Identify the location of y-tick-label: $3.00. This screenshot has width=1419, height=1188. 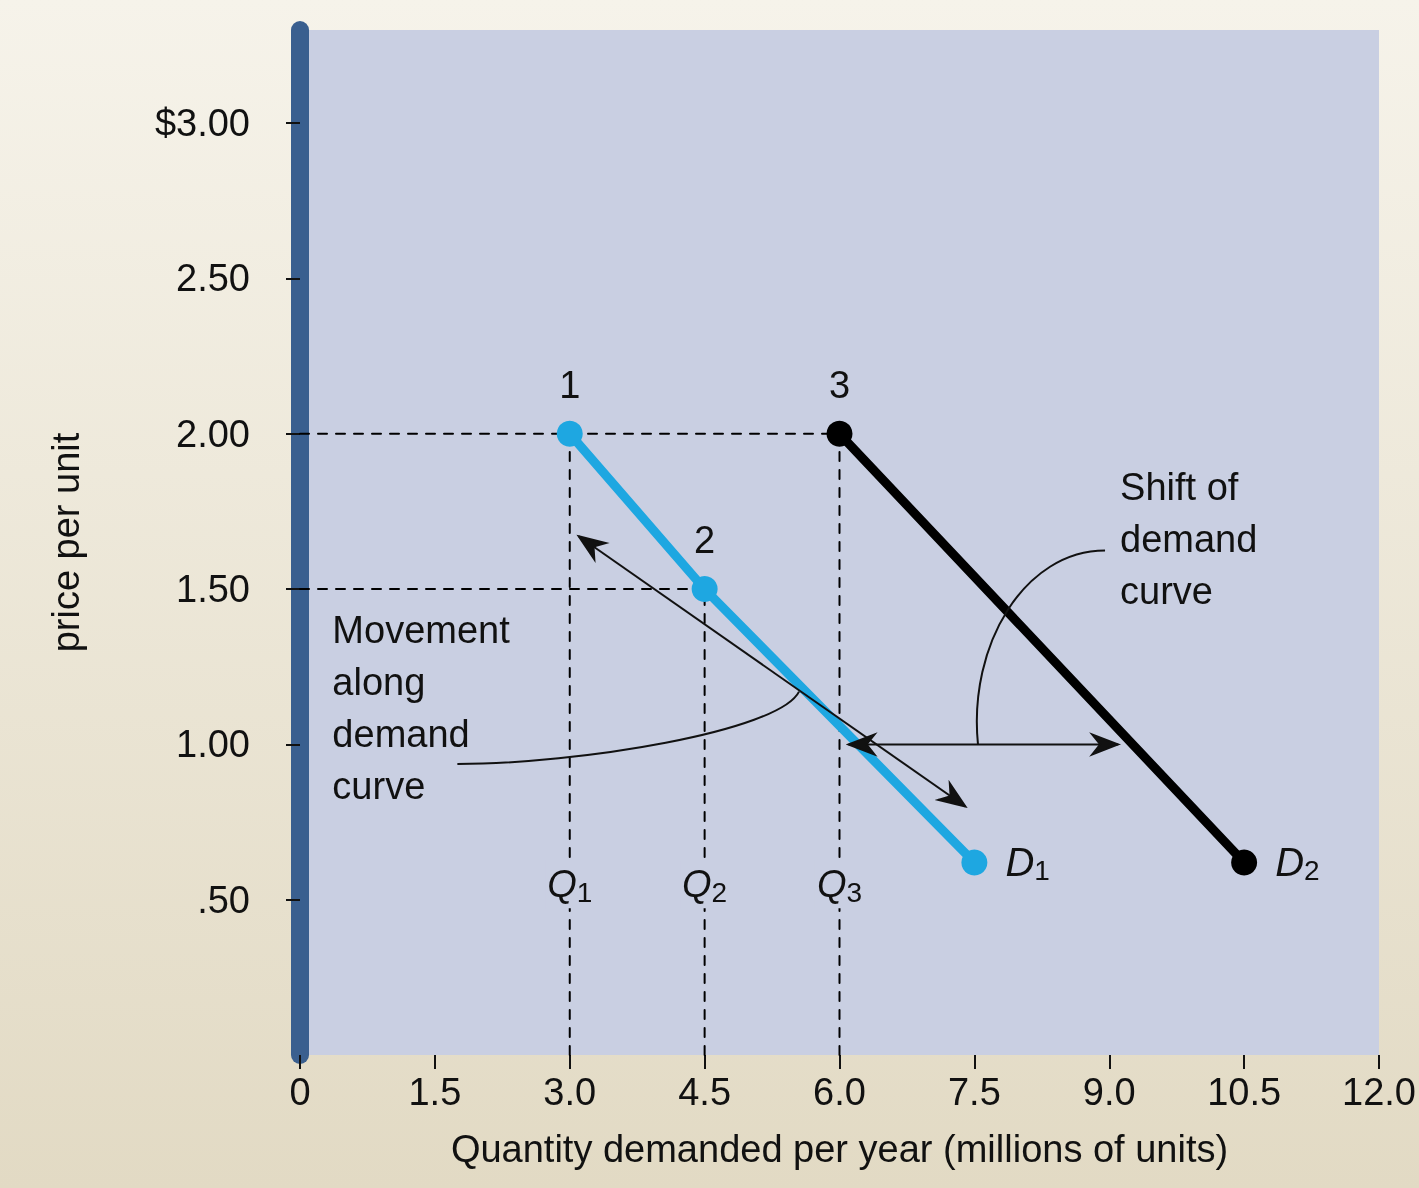
(202, 123).